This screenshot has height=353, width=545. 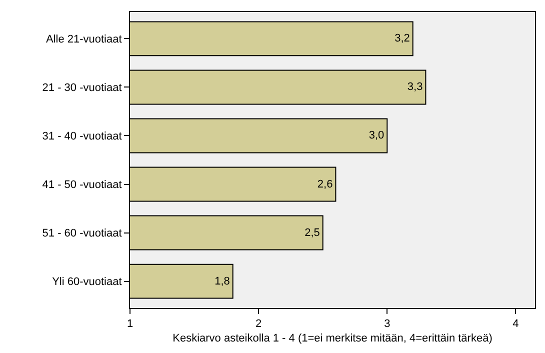 I want to click on y-tick-label: Yli 60-vuotiaat, so click(x=87, y=282).